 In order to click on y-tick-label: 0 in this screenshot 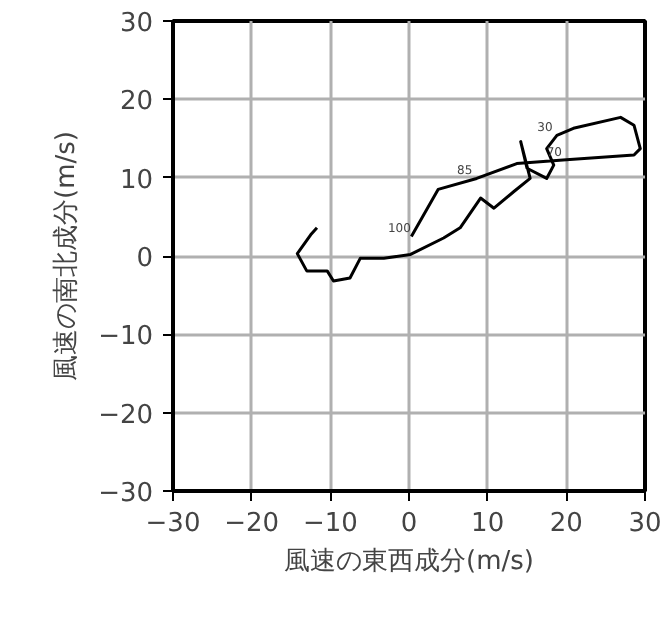, I will do `click(145, 259)`.